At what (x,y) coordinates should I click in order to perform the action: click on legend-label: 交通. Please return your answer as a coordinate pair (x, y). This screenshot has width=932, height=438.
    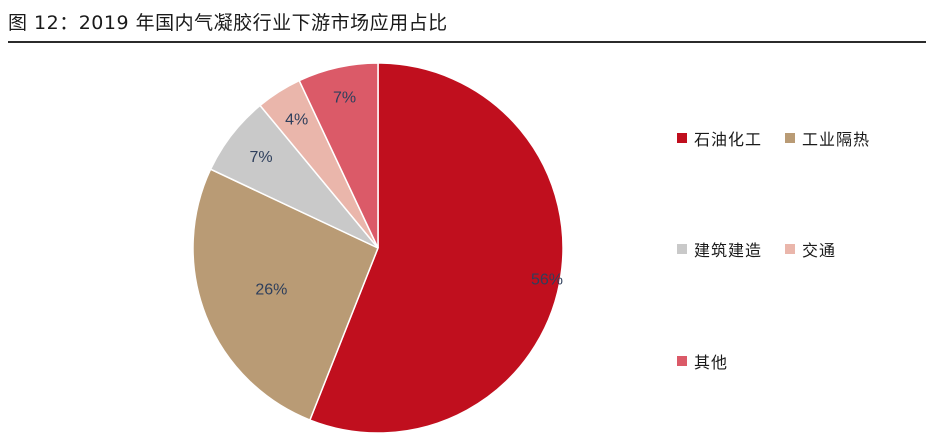
    Looking at the image, I should click on (819, 250).